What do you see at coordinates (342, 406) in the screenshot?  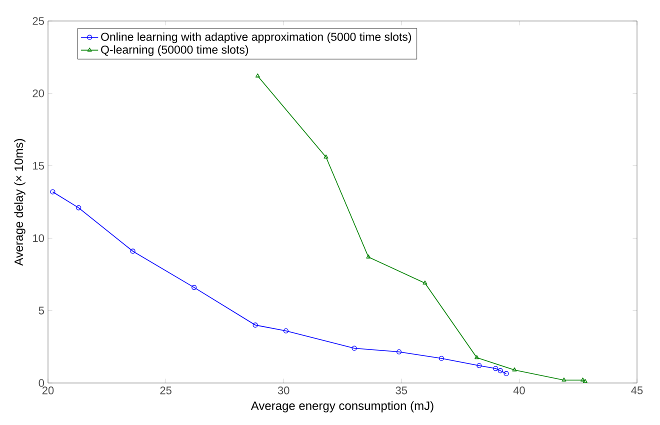 I see `x-axis-title: Average energy consumption (mJ)` at bounding box center [342, 406].